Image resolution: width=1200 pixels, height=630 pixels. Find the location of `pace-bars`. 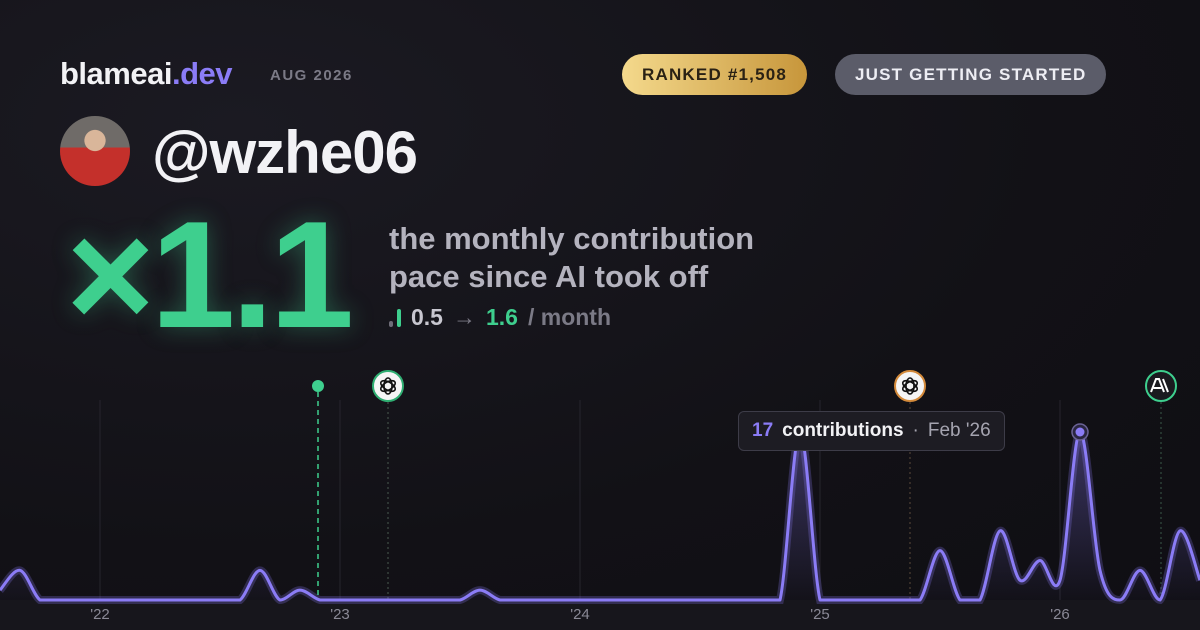

pace-bars is located at coordinates (395, 317).